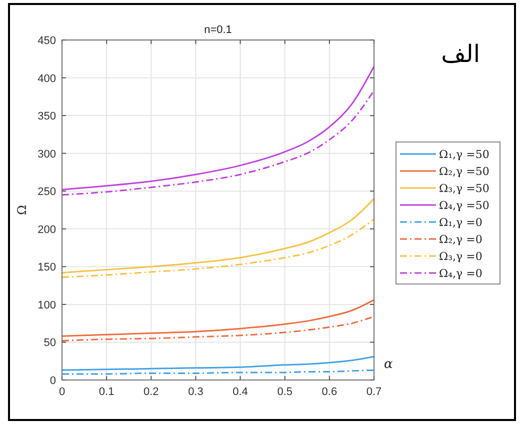 The height and width of the screenshot is (424, 522). Describe the element at coordinates (460, 54) in the screenshot. I see `text: الف` at that location.